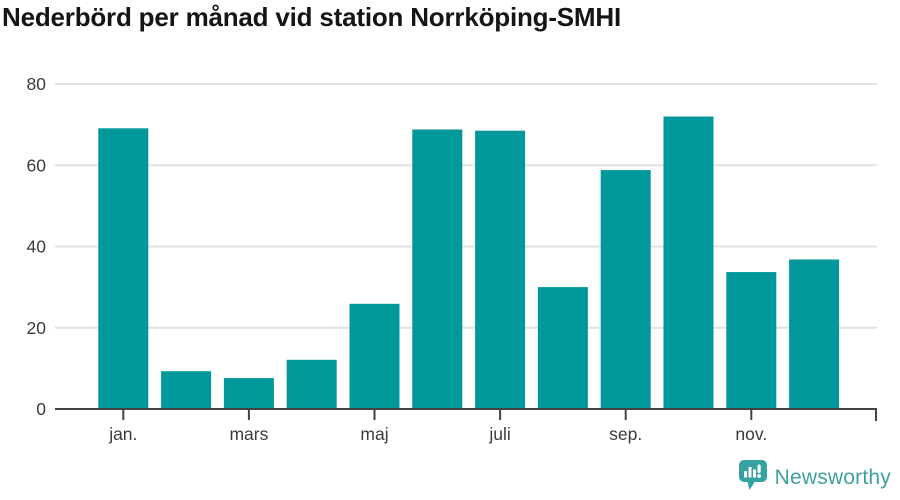 This screenshot has height=500, width=900. I want to click on x-axis-label-juli: juli, so click(499, 434).